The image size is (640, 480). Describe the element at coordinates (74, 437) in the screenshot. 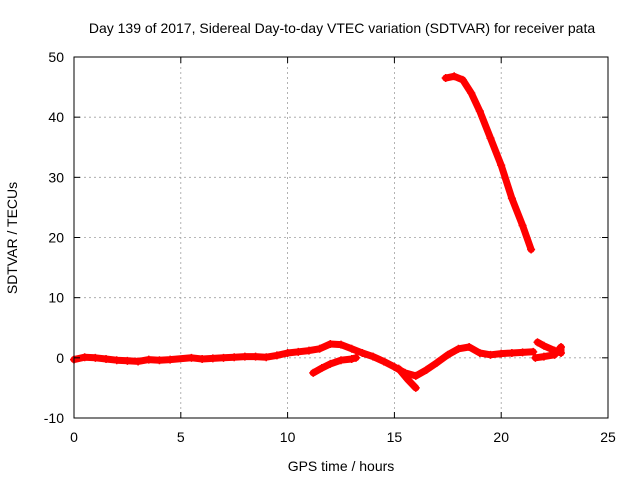

I see `x-tick-label: 0` at that location.